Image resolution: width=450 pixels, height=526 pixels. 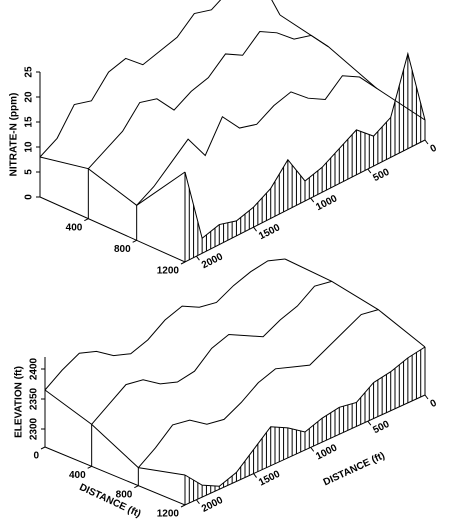 What do you see at coordinates (29, 122) in the screenshot?
I see `y-tick-label: 15` at bounding box center [29, 122].